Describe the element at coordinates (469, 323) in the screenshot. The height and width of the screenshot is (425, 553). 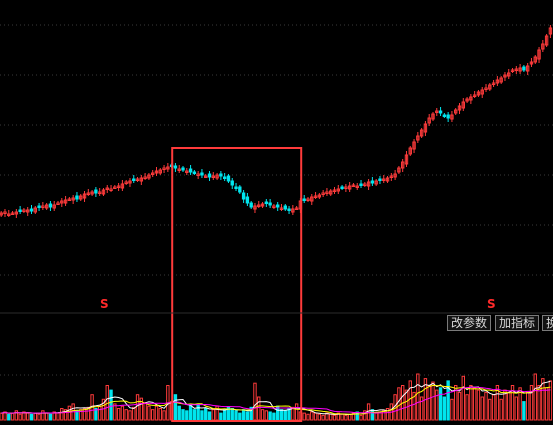
I see `modify-params-button: 改参数` at that location.